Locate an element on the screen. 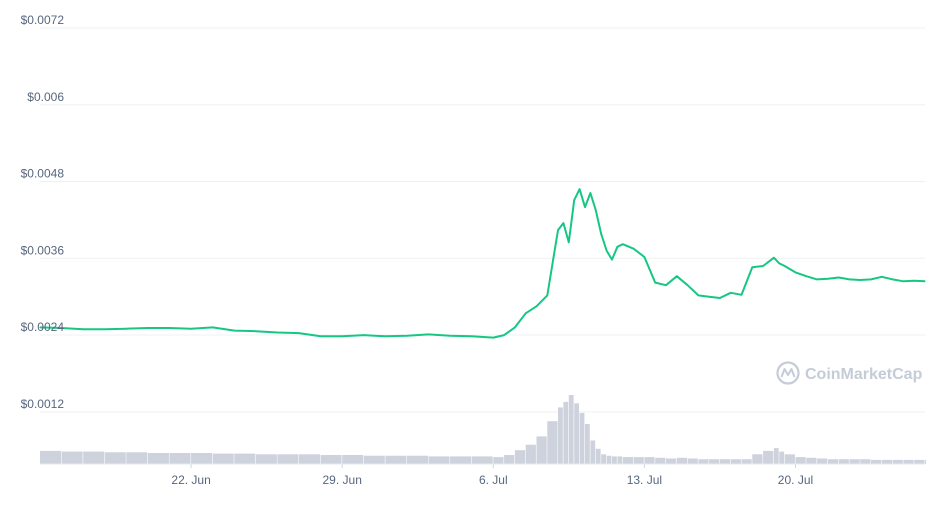 This screenshot has height=509, width=943. x-tick-label: 6. Jul is located at coordinates (493, 480).